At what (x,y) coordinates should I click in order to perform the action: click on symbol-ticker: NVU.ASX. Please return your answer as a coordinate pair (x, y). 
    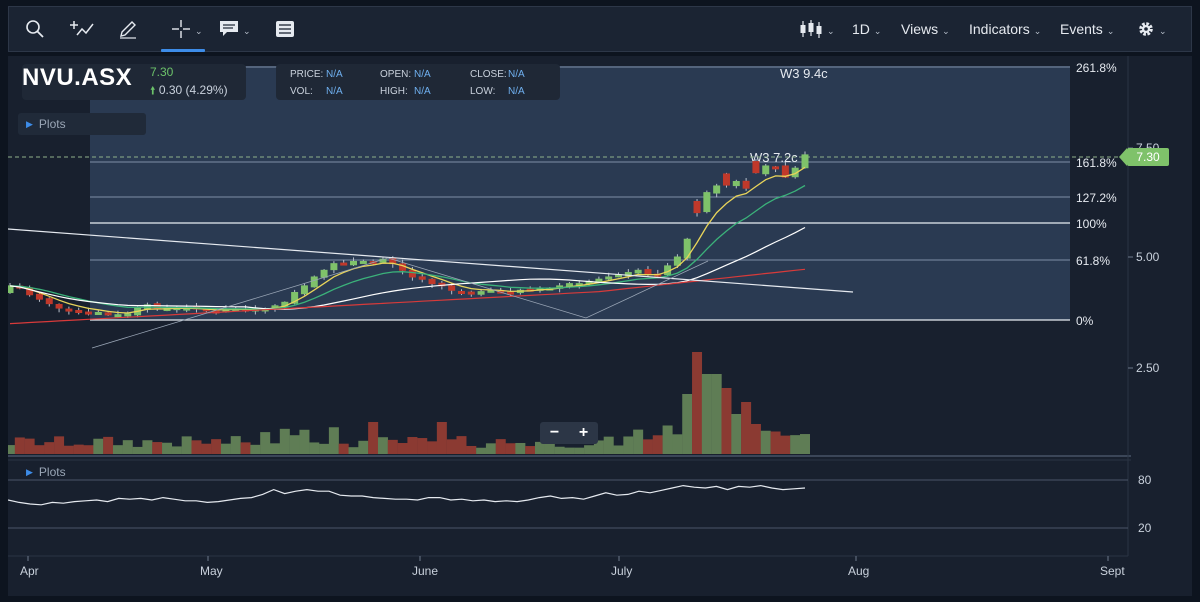
    Looking at the image, I should click on (77, 77).